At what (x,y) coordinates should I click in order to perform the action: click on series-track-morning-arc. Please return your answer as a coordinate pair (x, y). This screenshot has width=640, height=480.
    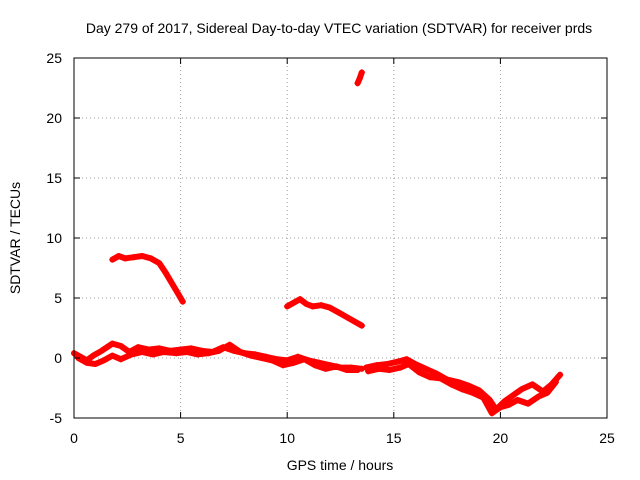
    Looking at the image, I should click on (147, 279).